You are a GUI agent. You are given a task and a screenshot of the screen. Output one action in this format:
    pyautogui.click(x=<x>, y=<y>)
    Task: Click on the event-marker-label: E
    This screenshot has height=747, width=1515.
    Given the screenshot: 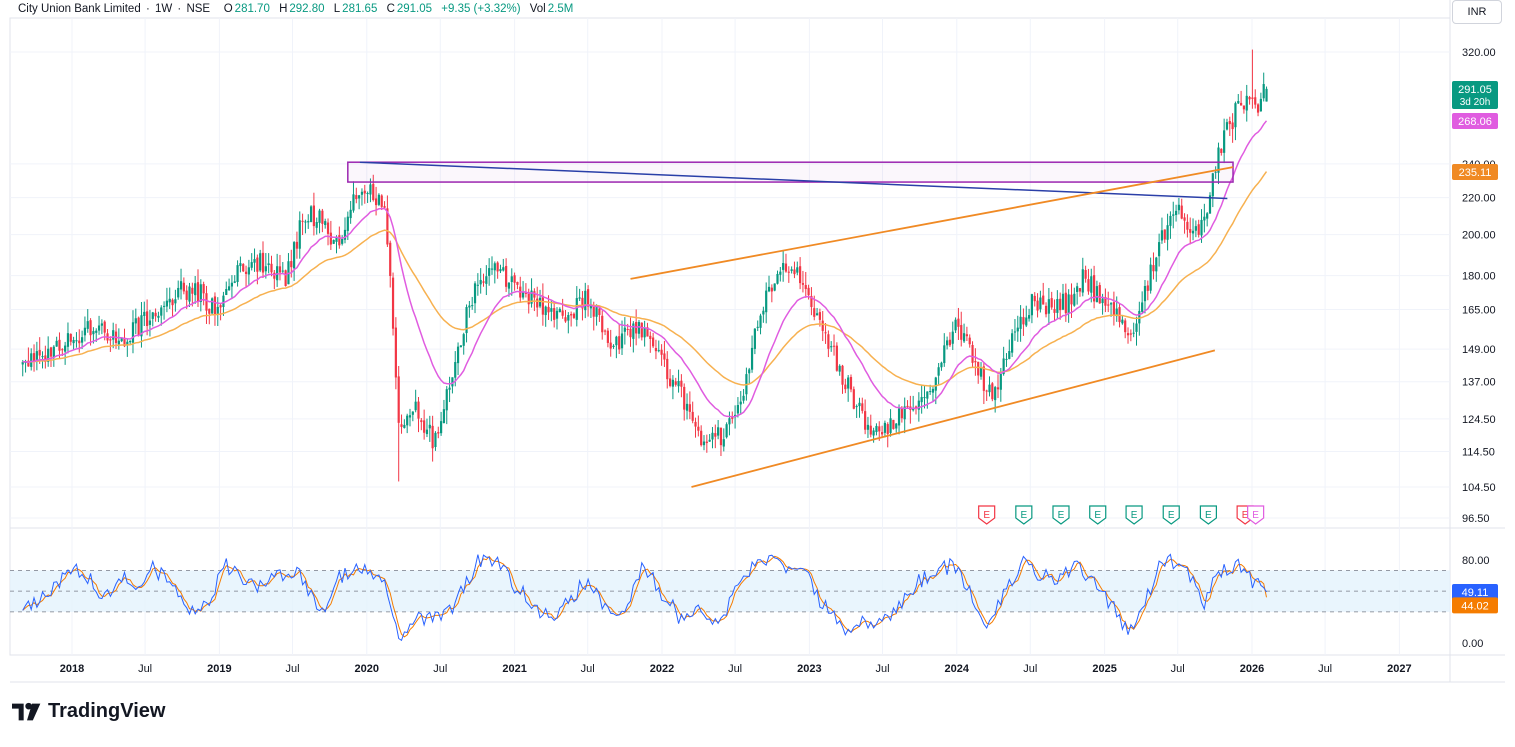 What is the action you would take?
    pyautogui.click(x=1171, y=515)
    